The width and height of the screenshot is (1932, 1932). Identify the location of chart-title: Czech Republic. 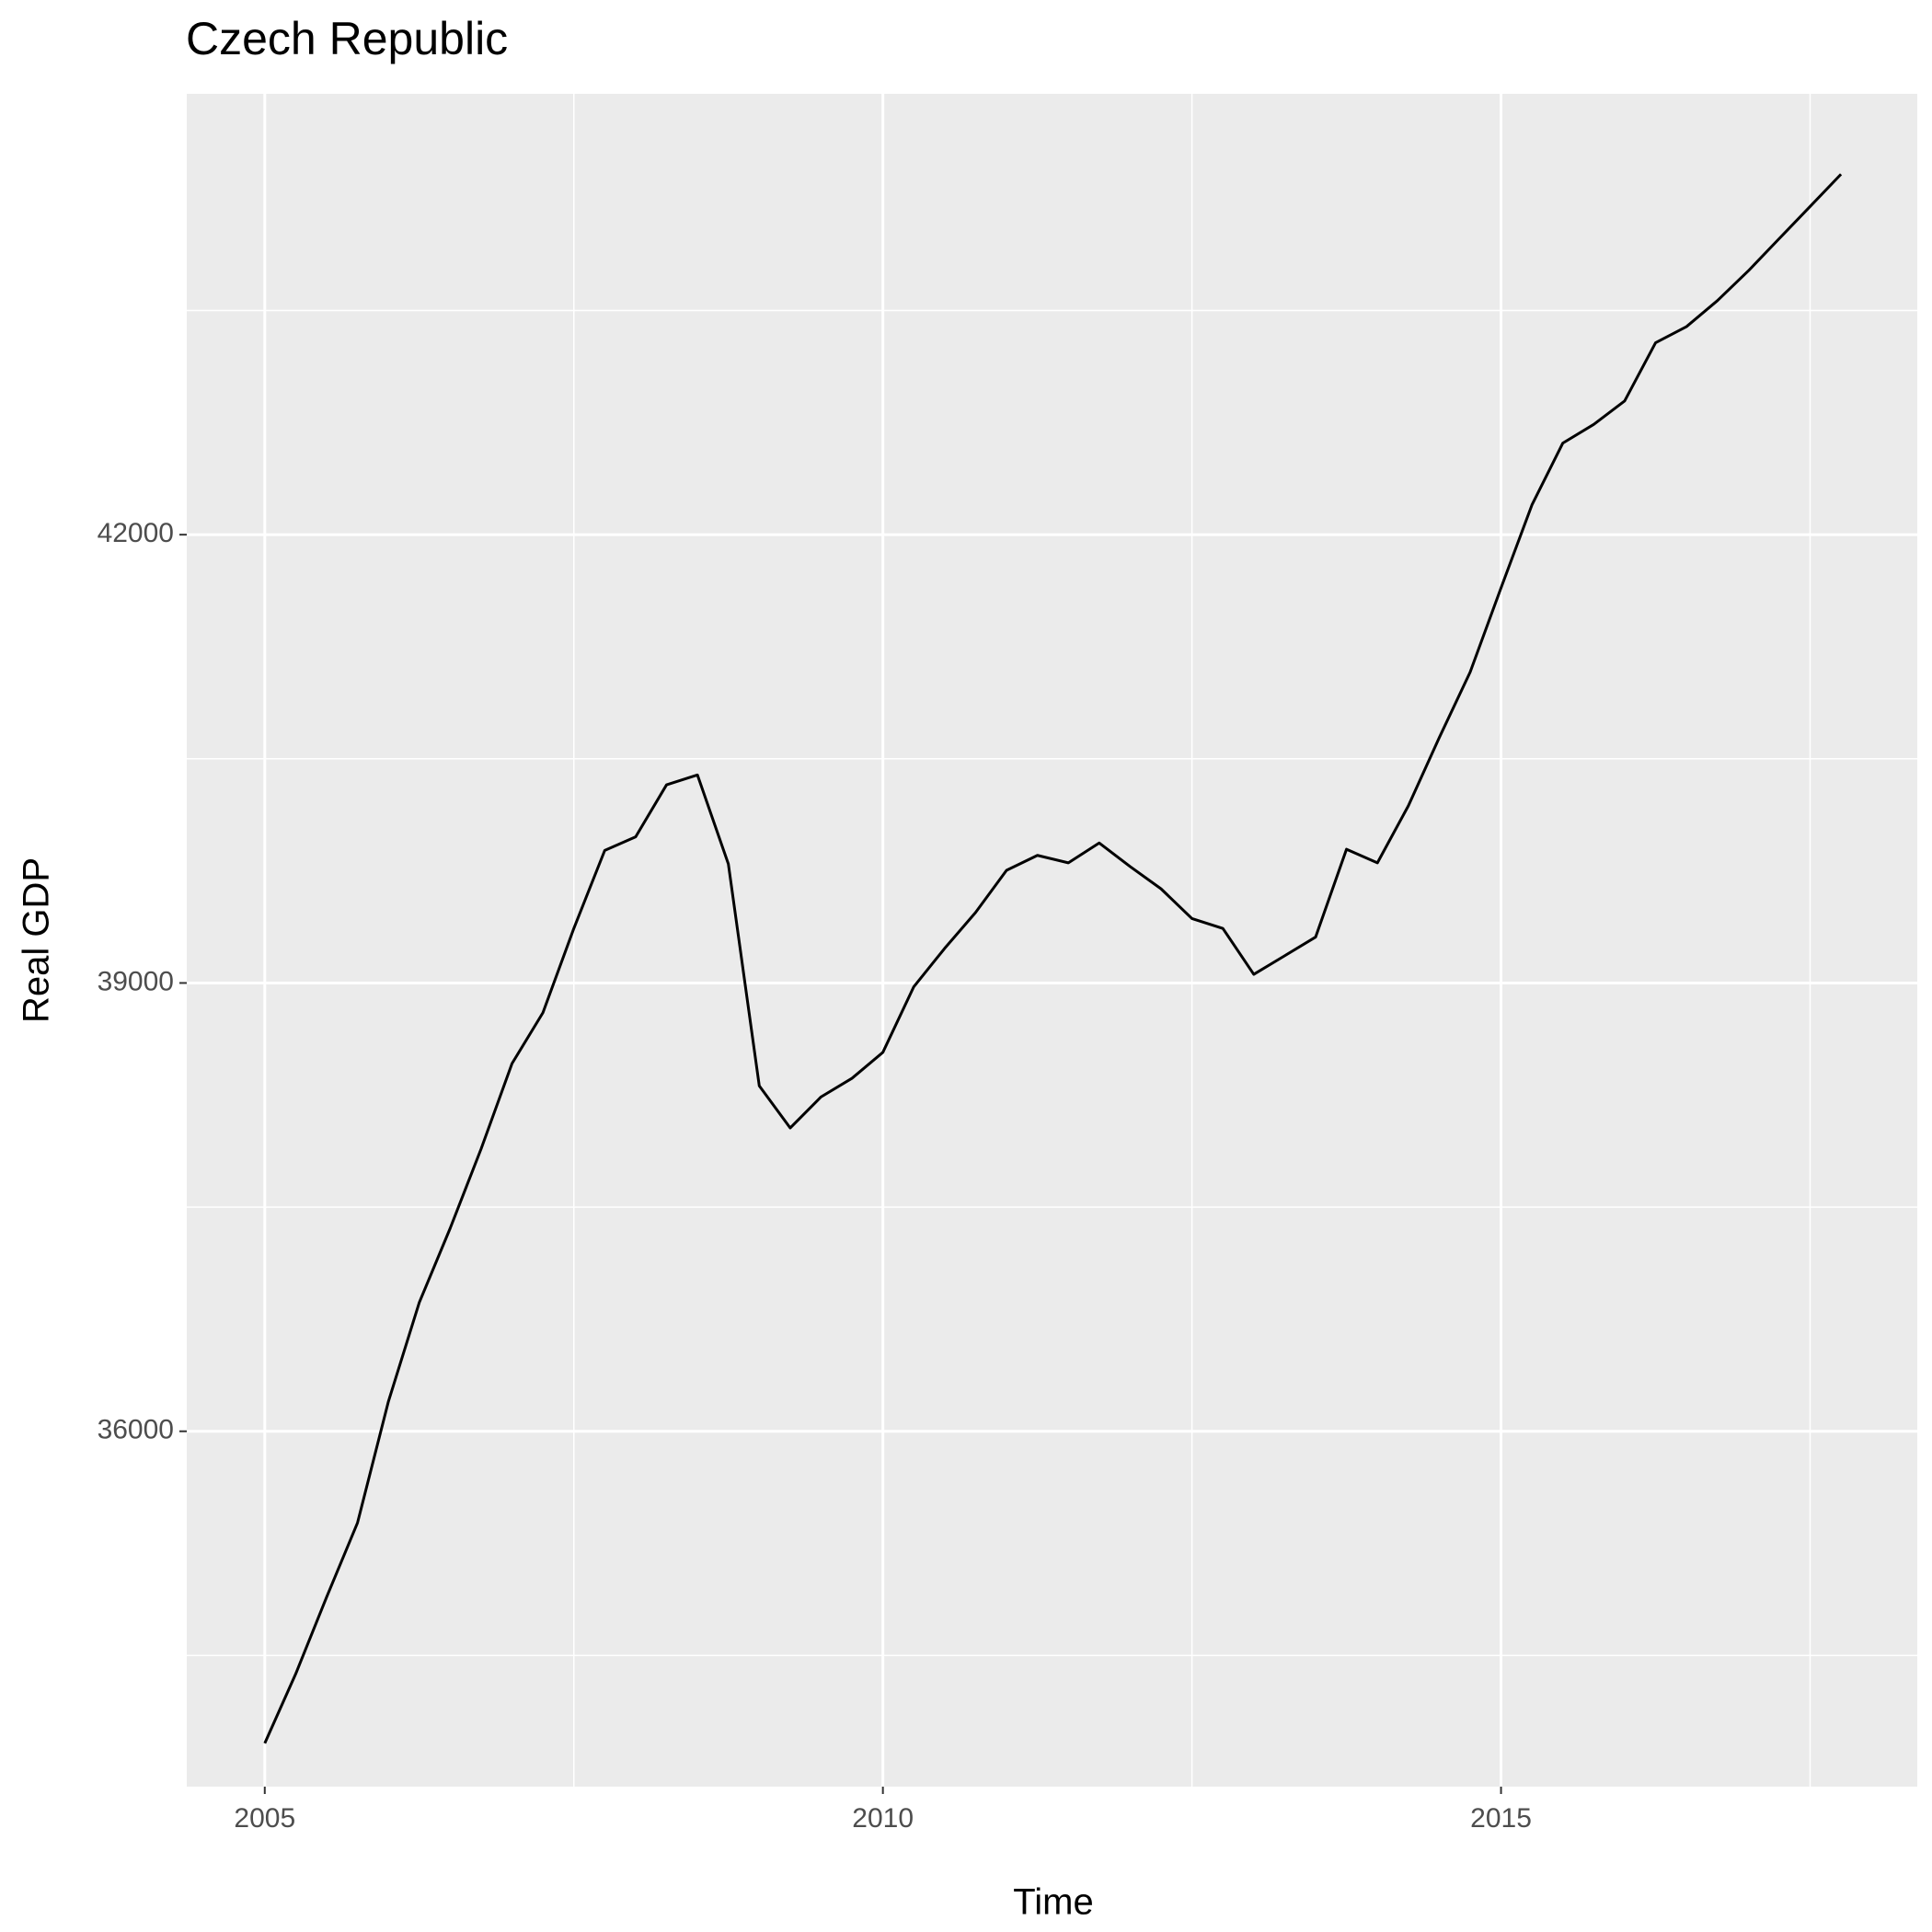
(347, 38).